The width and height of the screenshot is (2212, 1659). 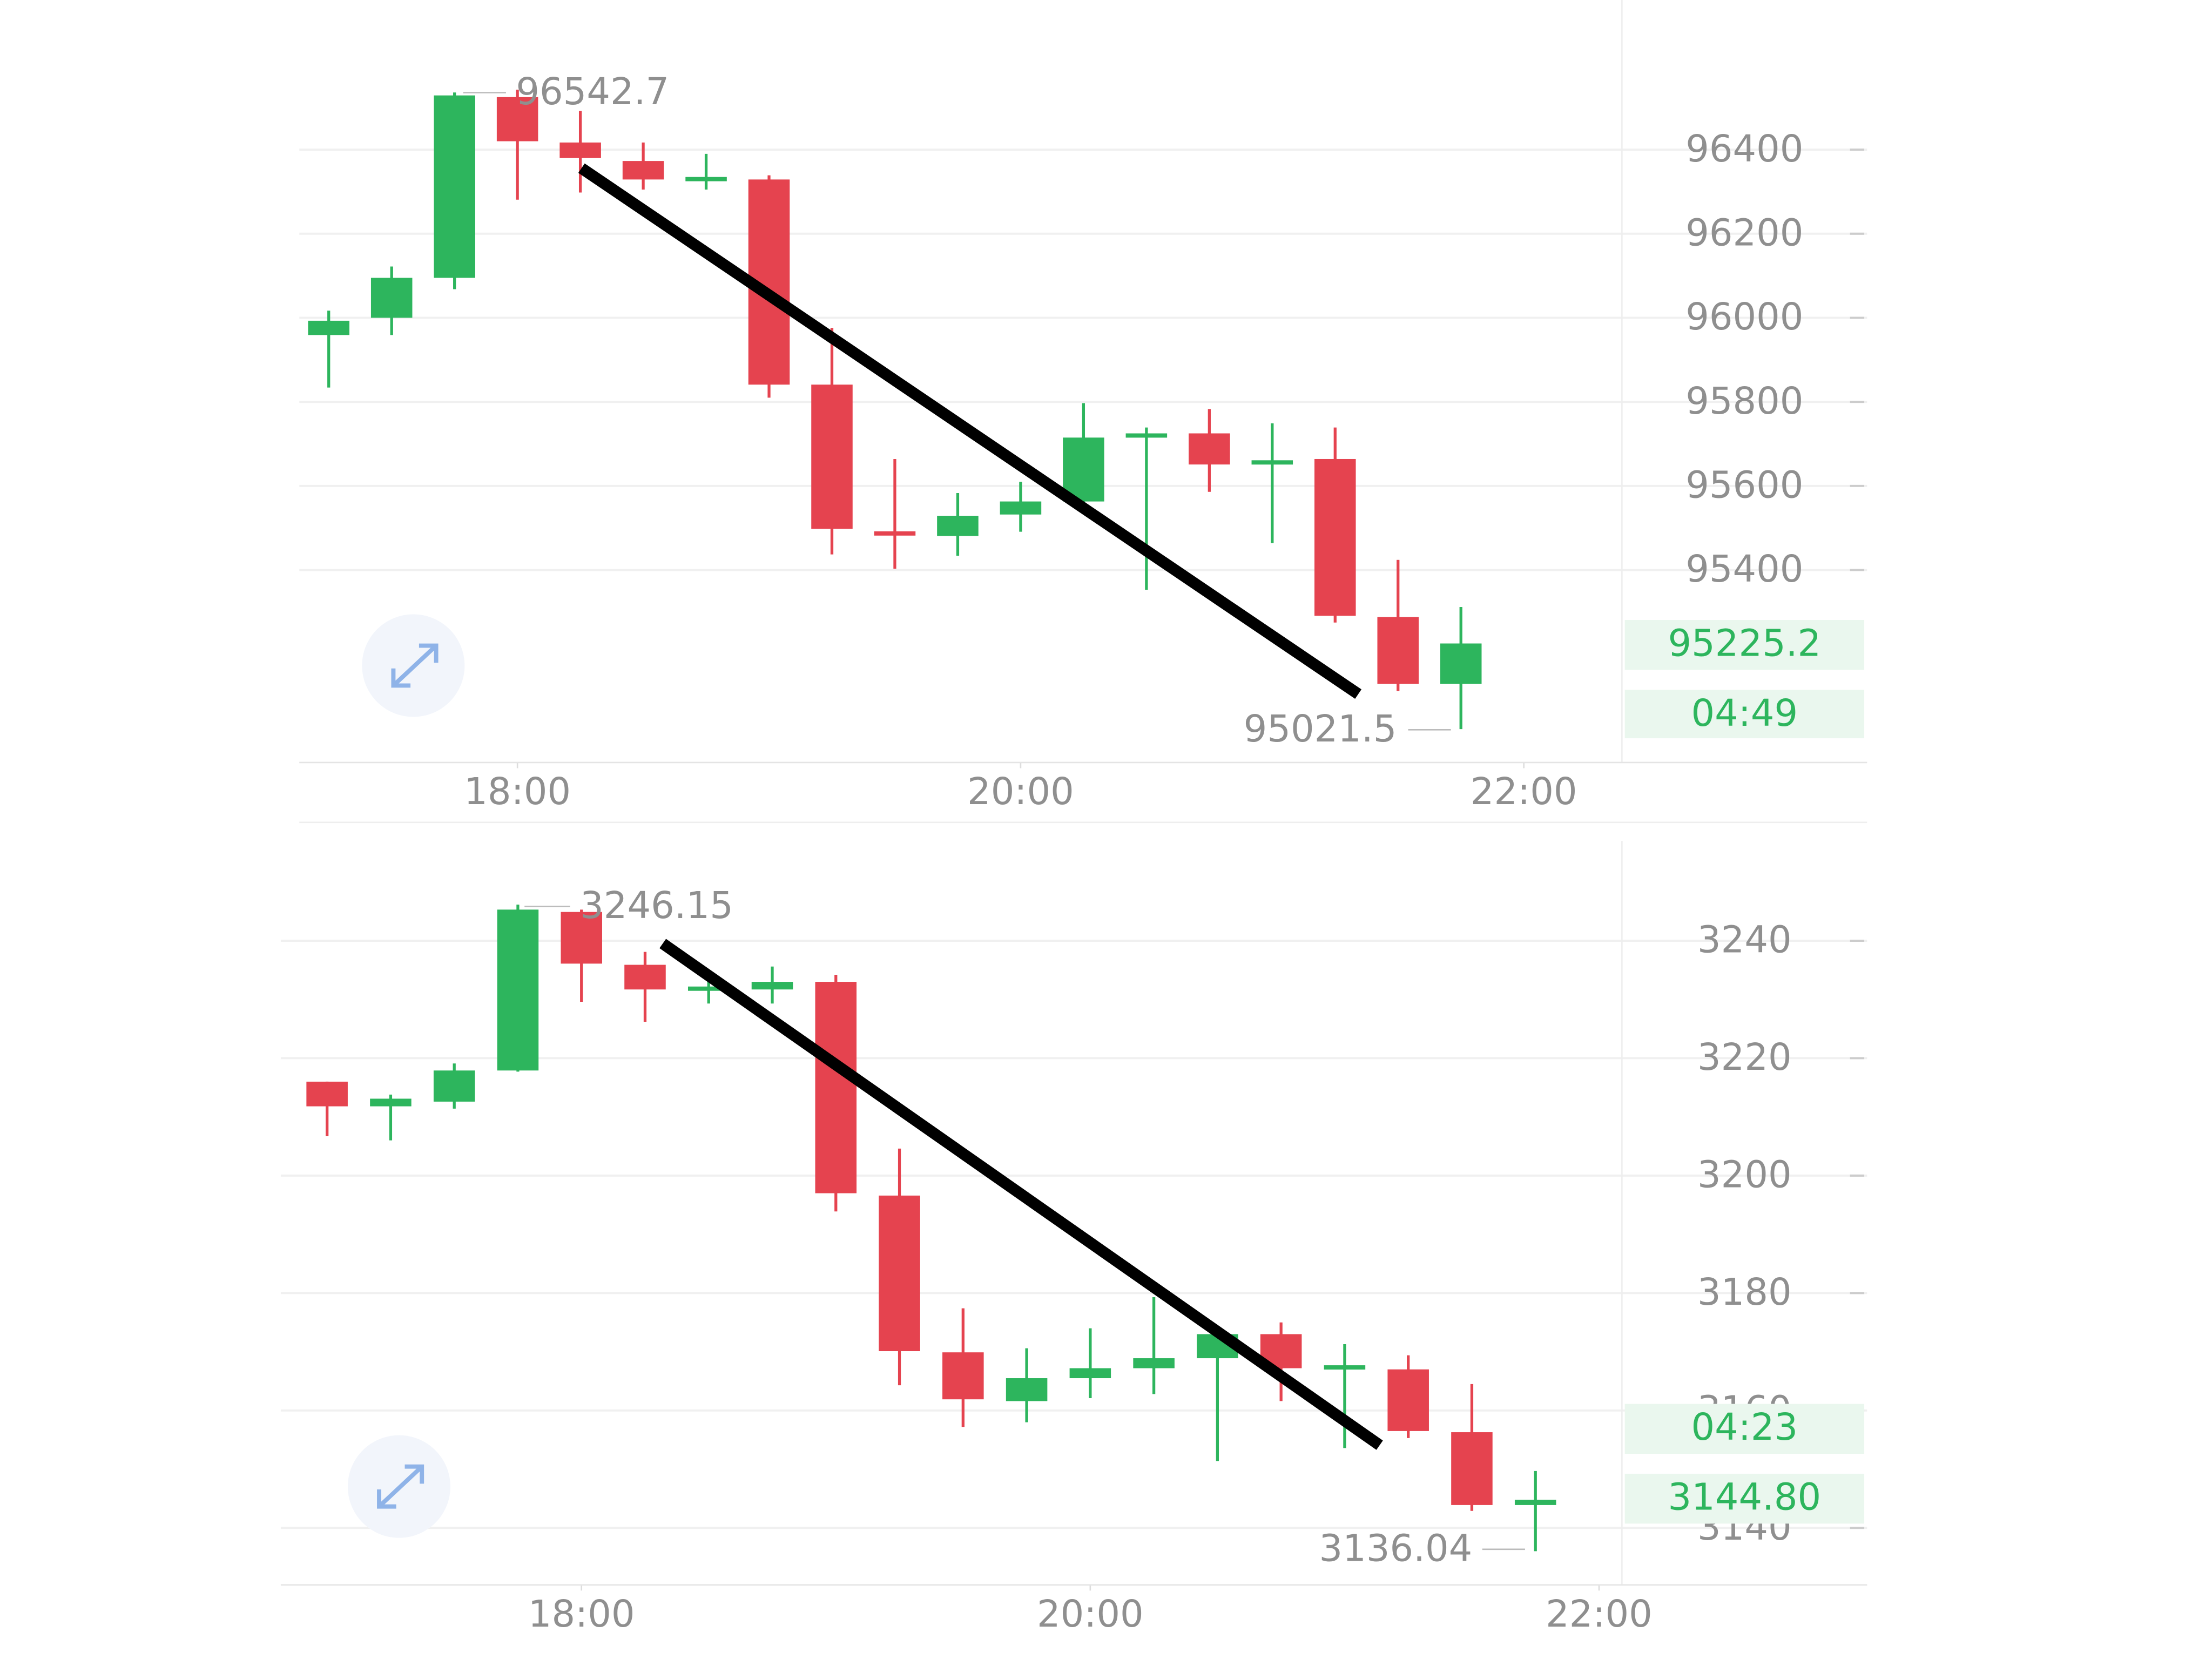 I want to click on countdown: 04:23, so click(x=1744, y=1427).